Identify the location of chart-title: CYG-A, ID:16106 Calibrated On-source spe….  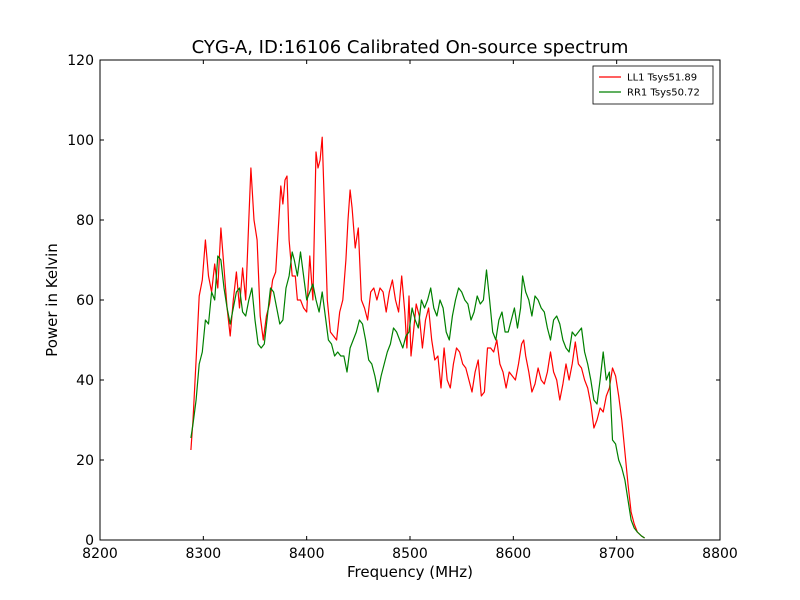
(410, 47).